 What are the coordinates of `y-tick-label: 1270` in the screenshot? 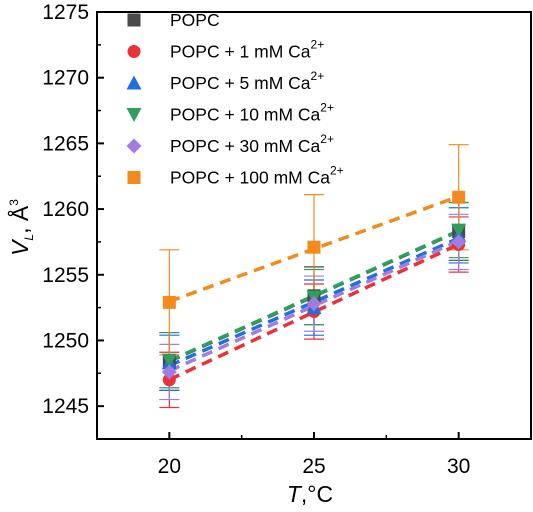 It's located at (65, 78).